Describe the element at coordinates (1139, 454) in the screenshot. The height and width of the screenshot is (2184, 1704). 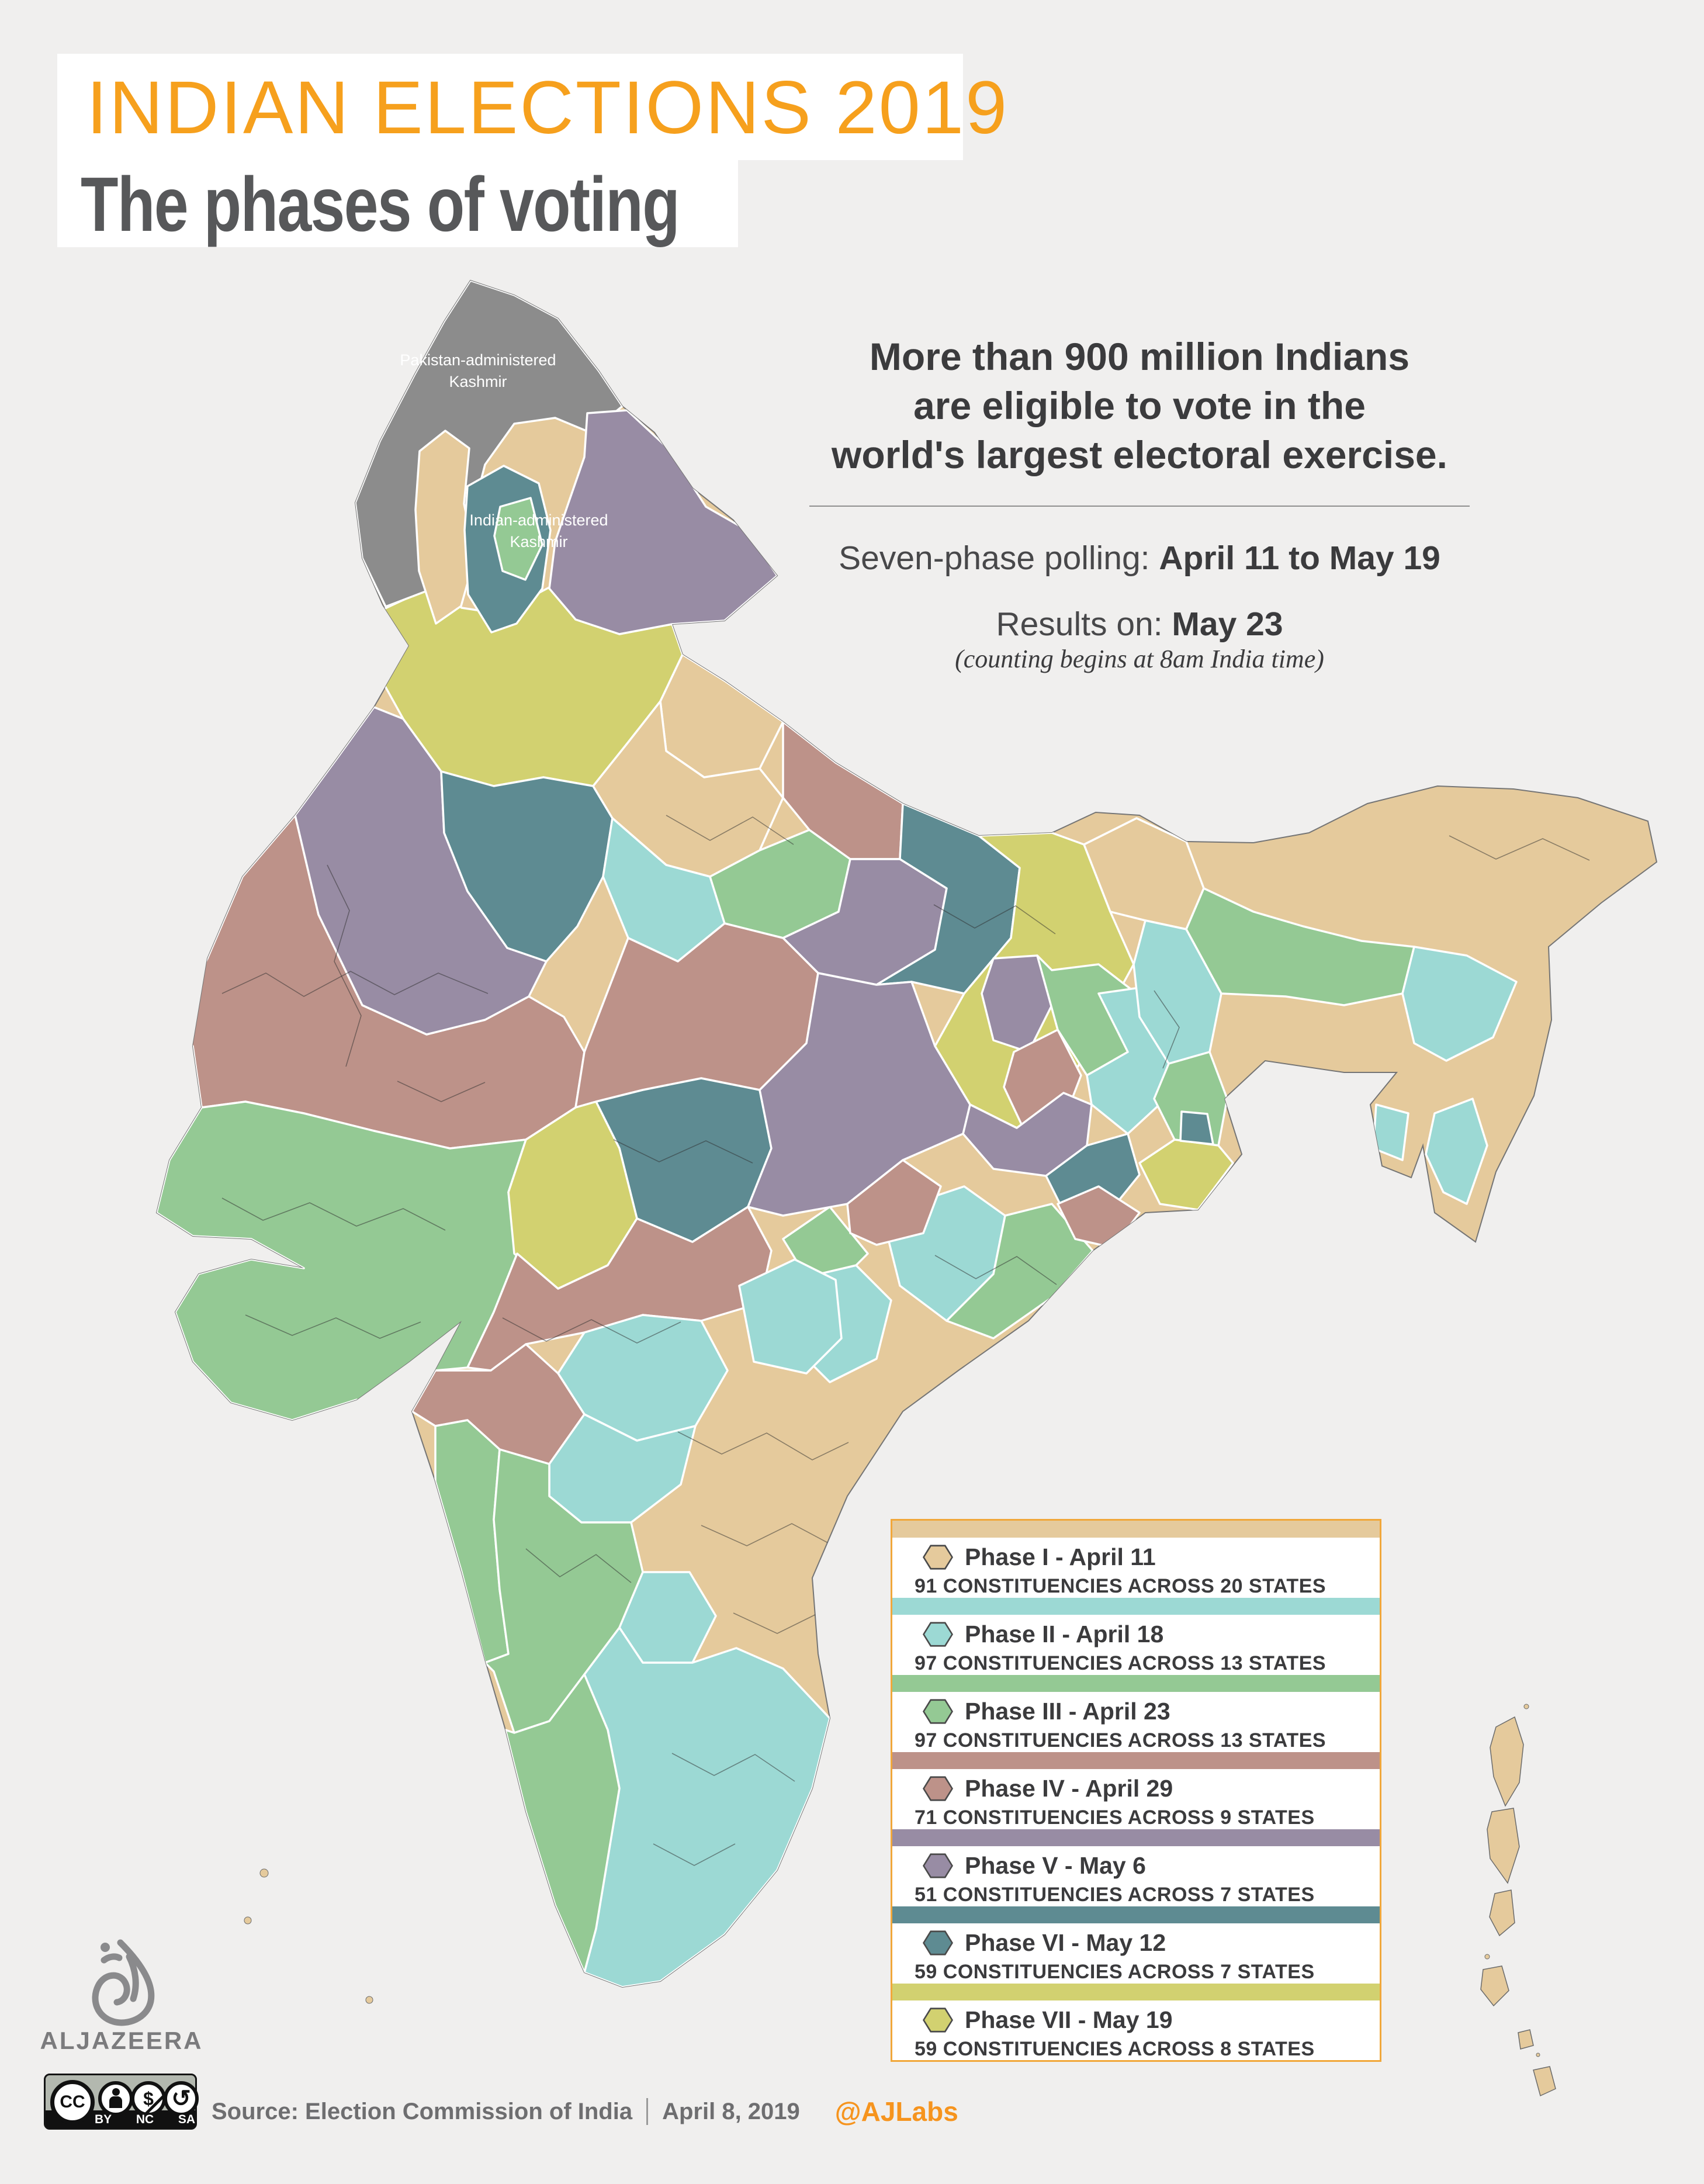
I see `headline-line: world's largest electoral exercise.` at that location.